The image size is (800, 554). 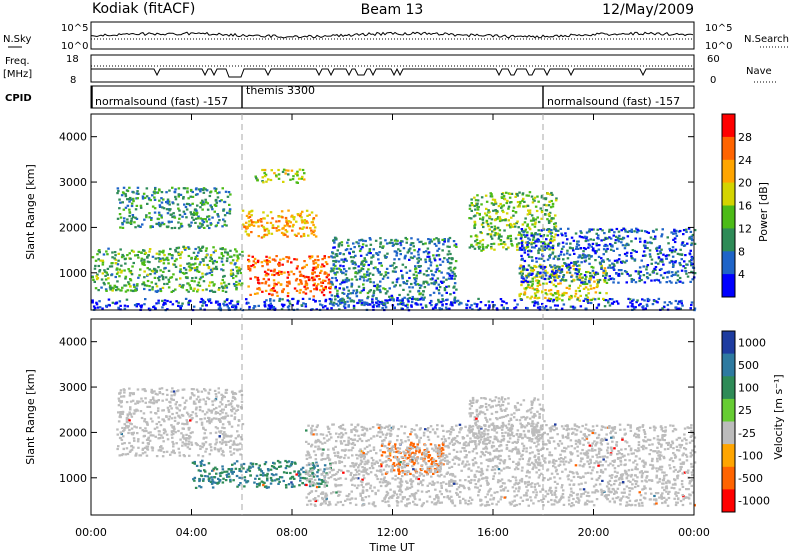 What do you see at coordinates (73, 182) in the screenshot?
I see `range-tick-label: 3000` at bounding box center [73, 182].